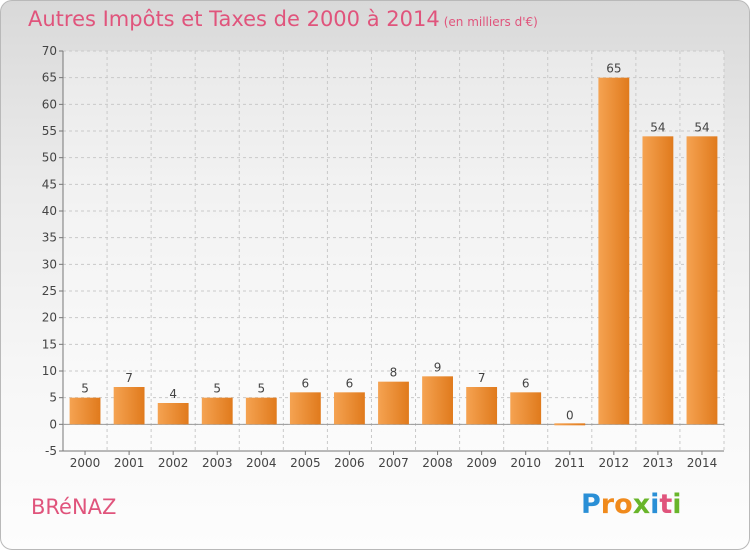  What do you see at coordinates (217, 463) in the screenshot?
I see `x-tick-label-2003: 2003` at bounding box center [217, 463].